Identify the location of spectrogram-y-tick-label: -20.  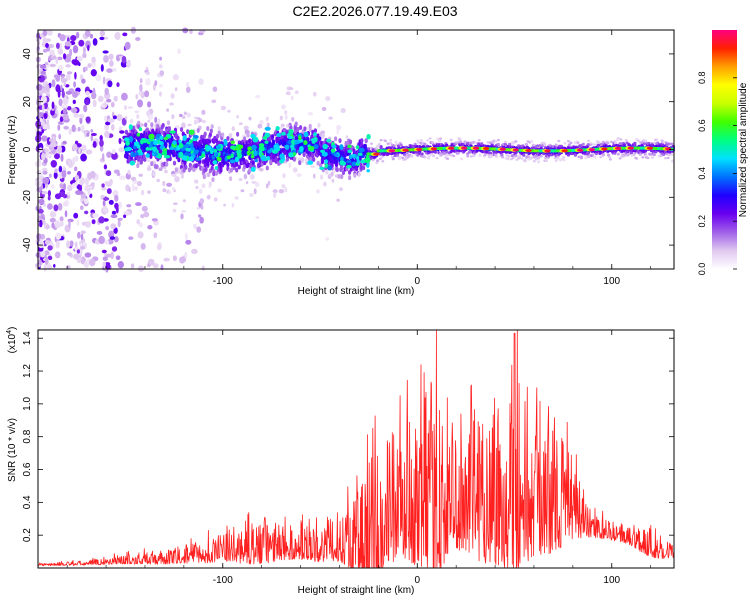
(27, 197).